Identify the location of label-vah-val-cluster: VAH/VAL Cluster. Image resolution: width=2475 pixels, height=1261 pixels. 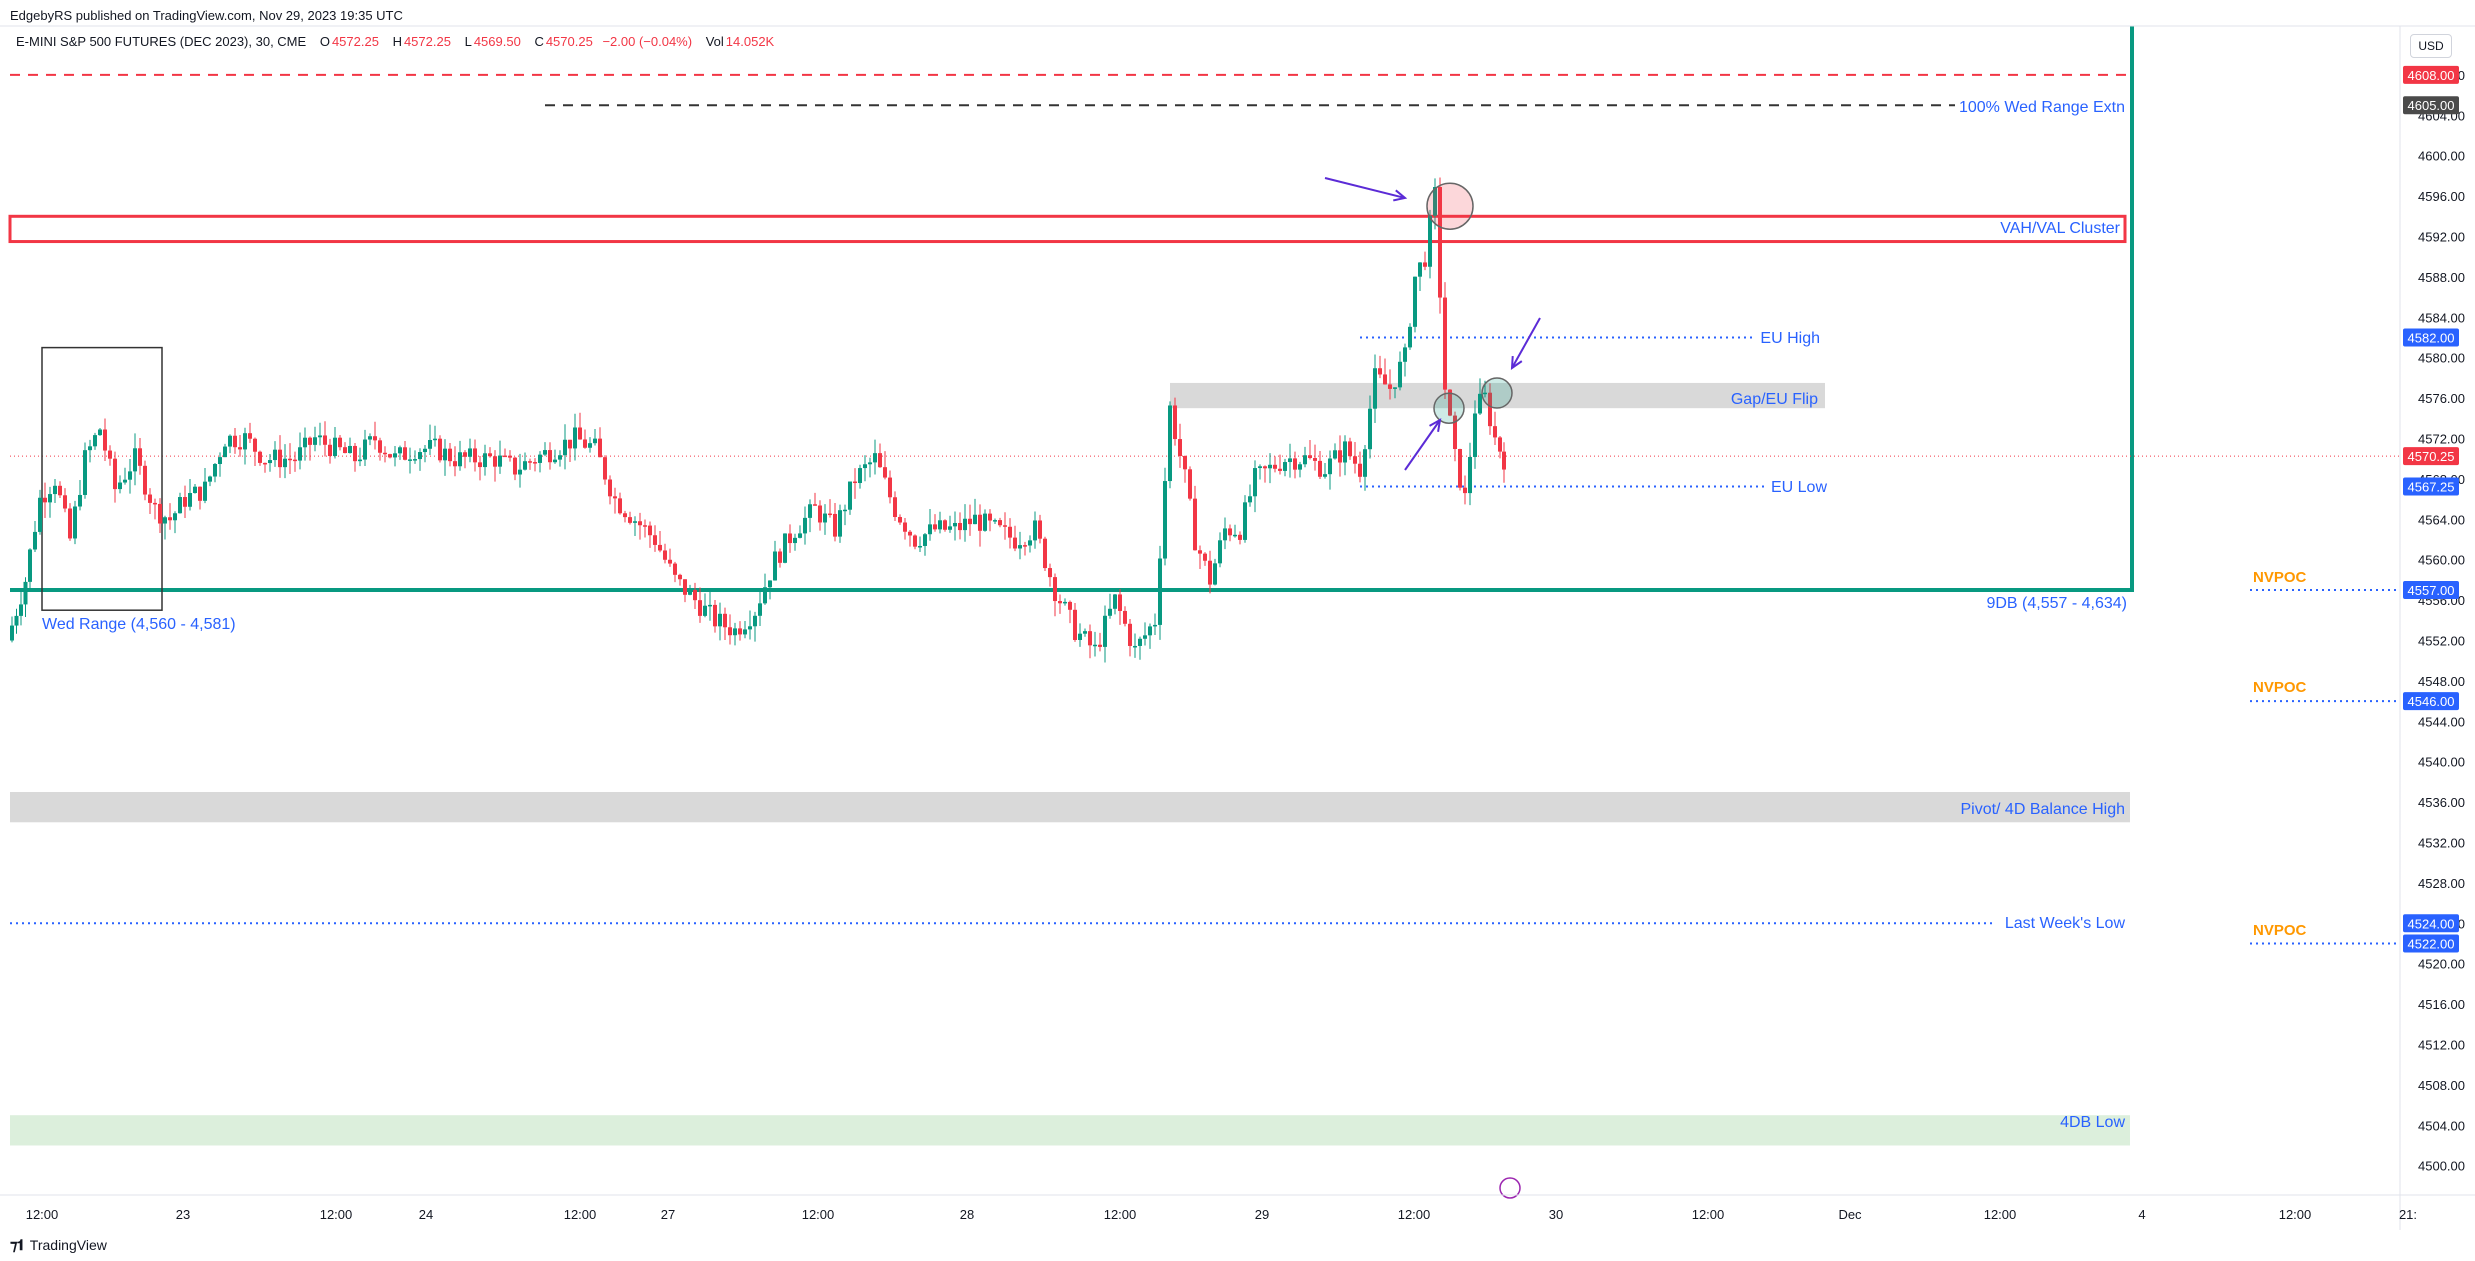
(2060, 228).